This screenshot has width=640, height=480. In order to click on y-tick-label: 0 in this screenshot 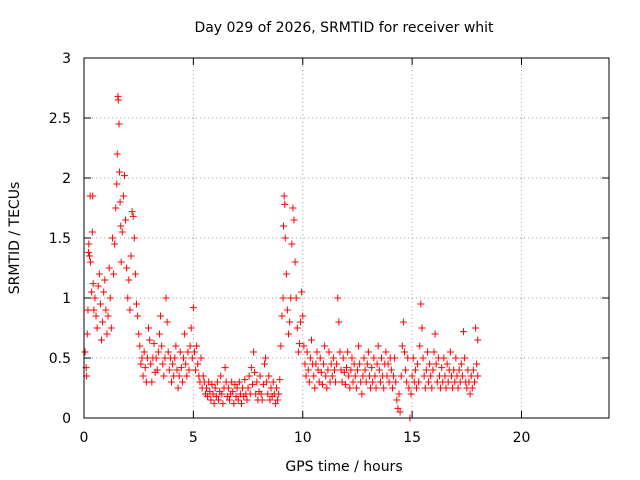, I will do `click(66, 419)`.